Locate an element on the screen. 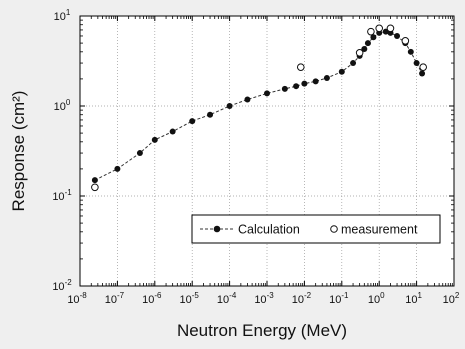 Image resolution: width=465 pixels, height=349 pixels. legend-box is located at coordinates (316, 229).